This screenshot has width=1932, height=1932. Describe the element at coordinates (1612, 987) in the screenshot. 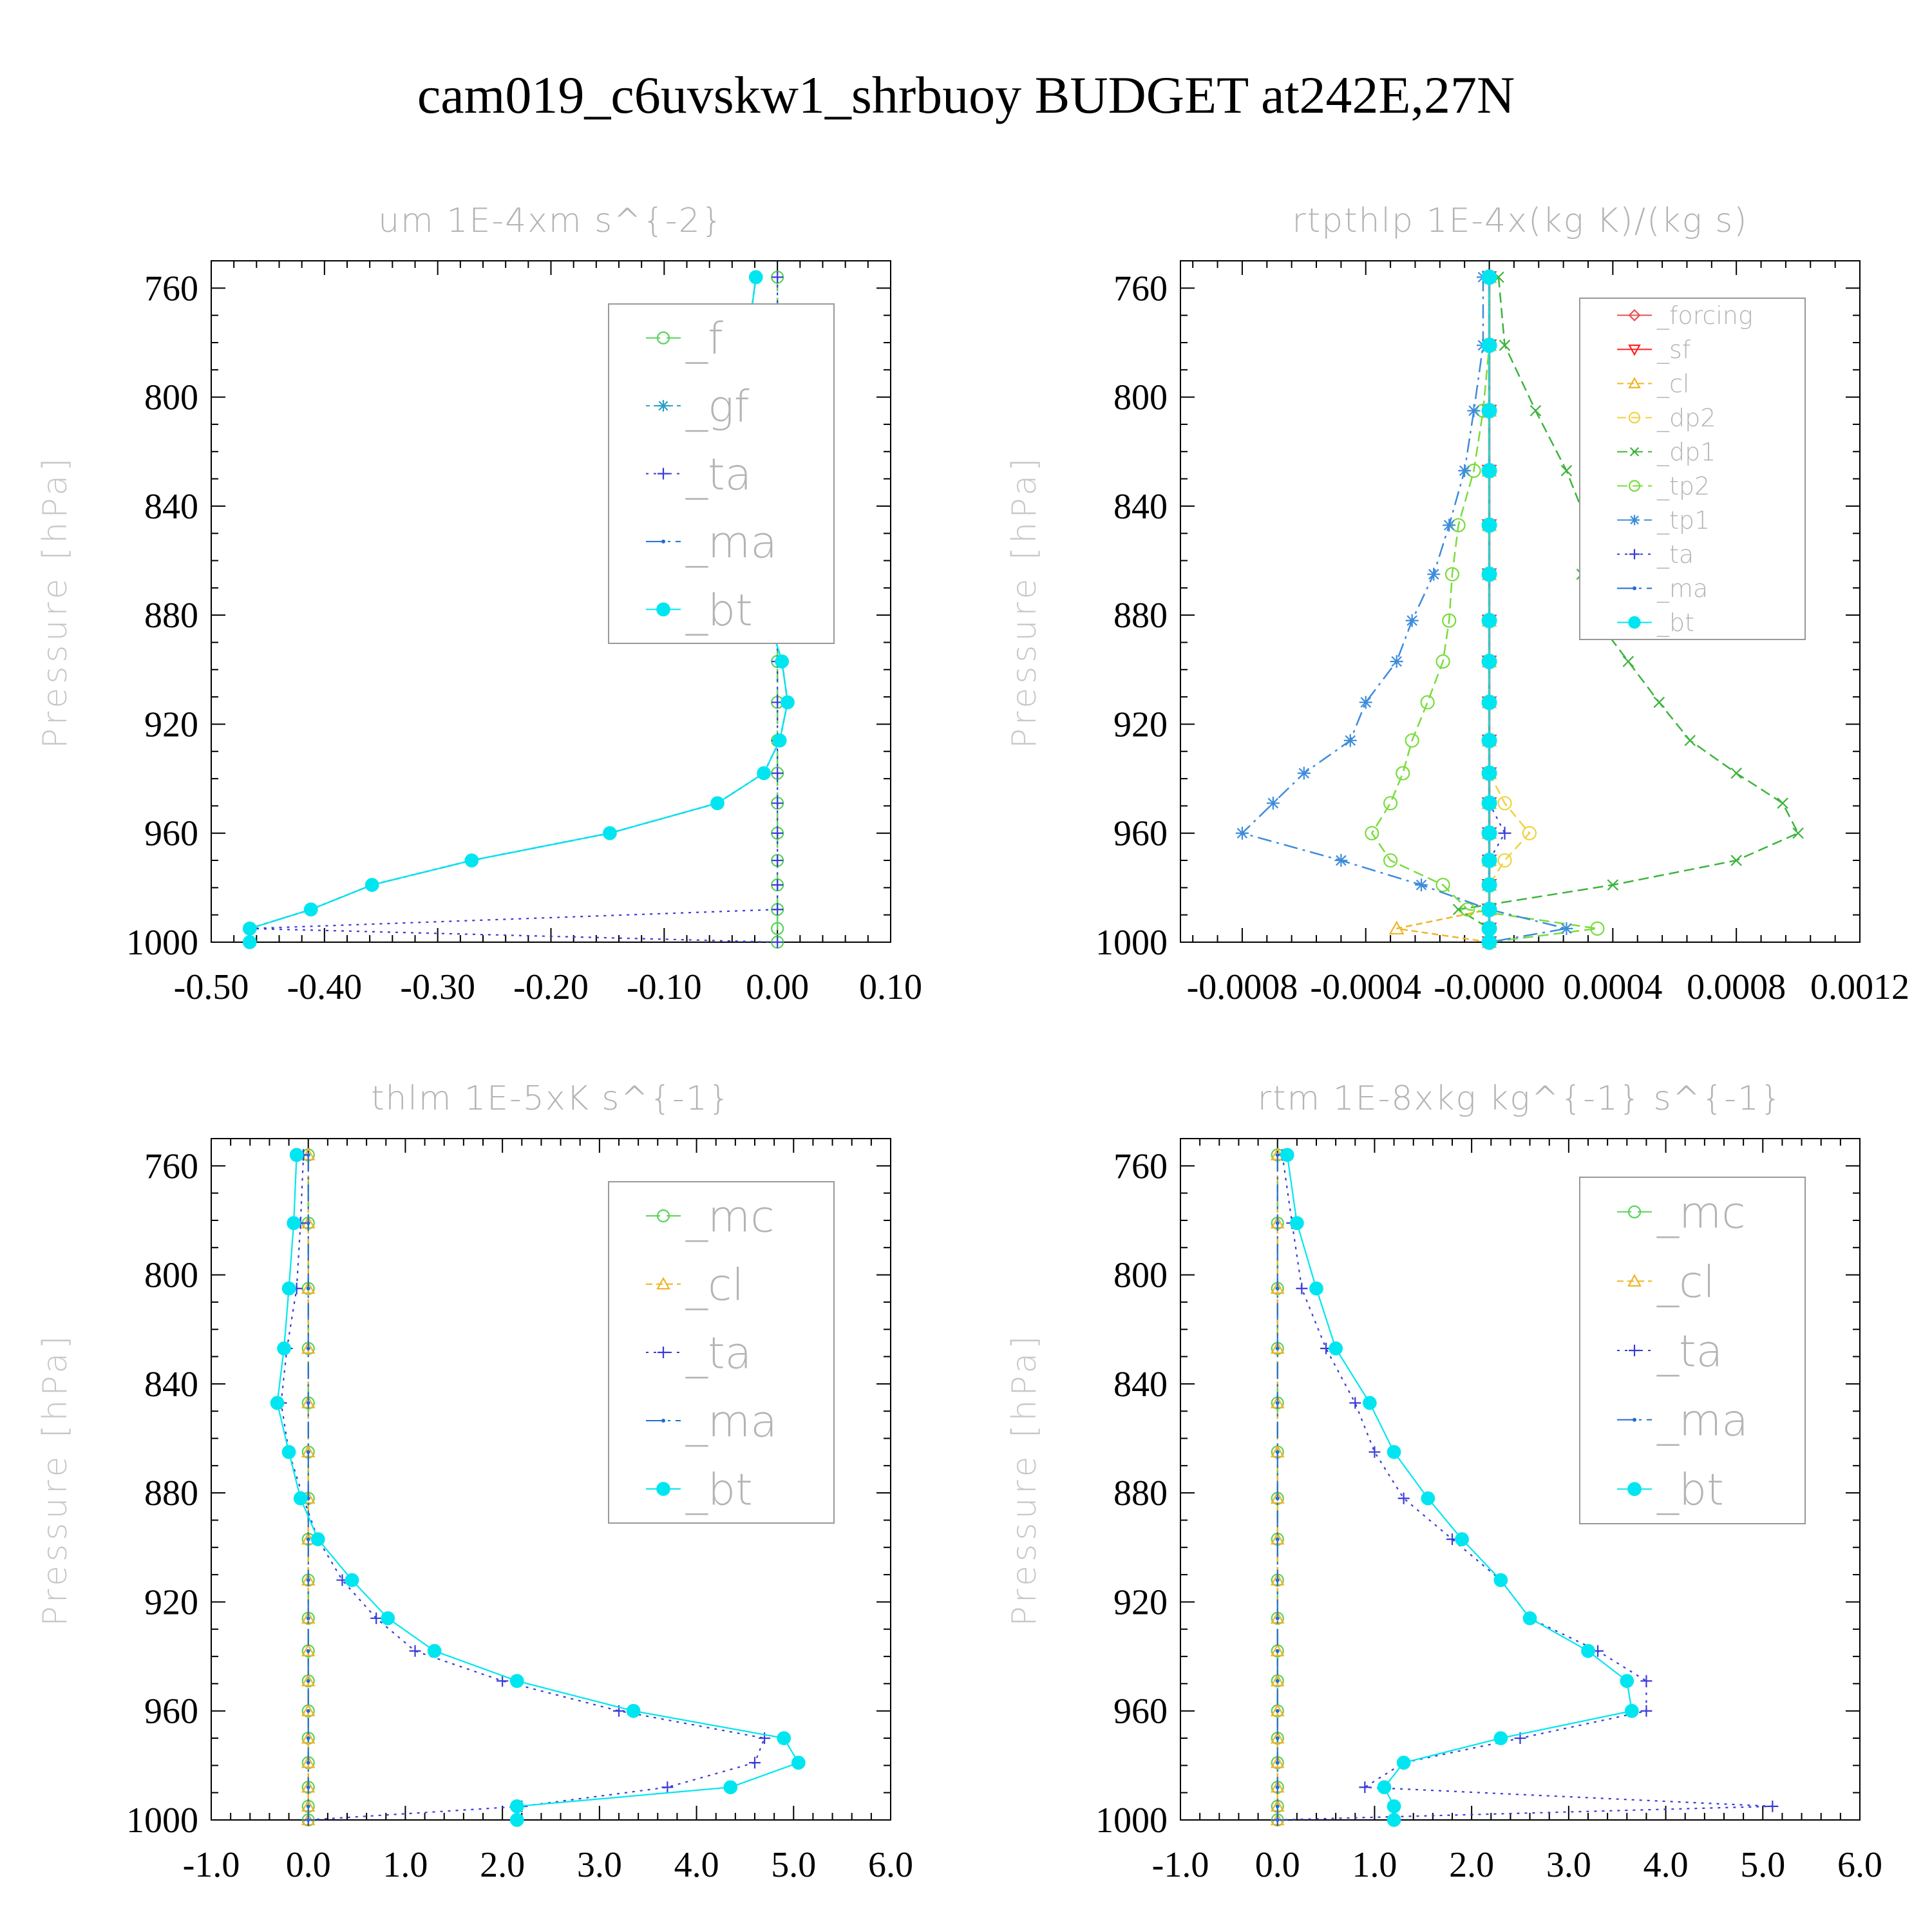

I see `x-tick-label: 0.0004` at that location.